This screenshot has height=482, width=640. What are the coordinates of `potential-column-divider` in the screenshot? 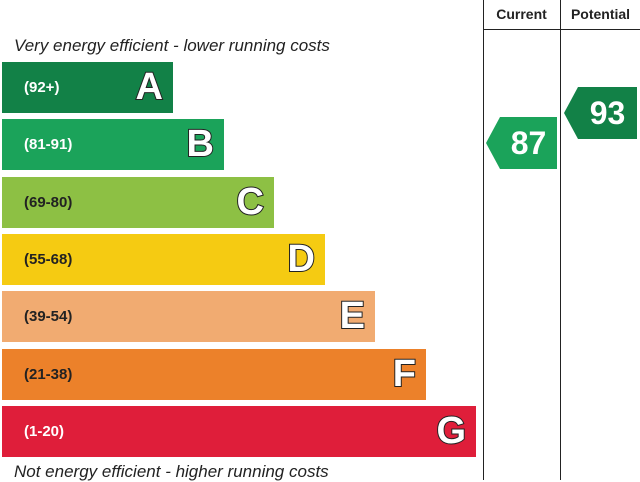 It's located at (560, 240).